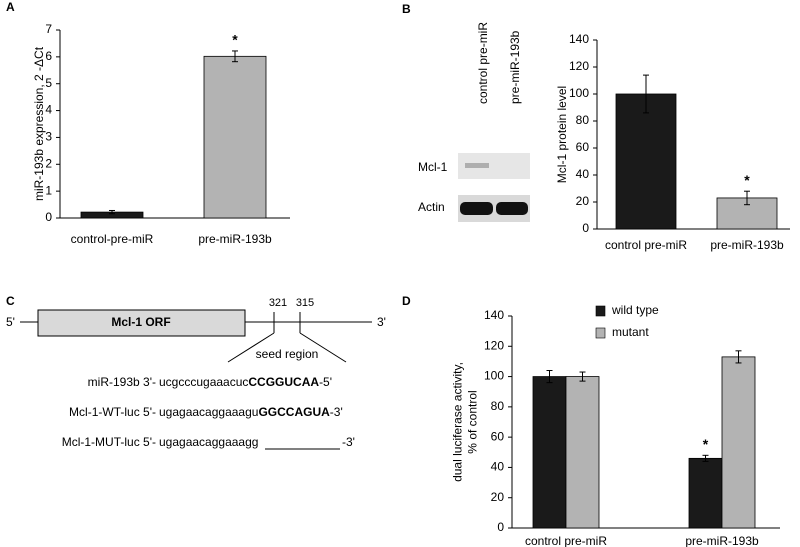 This screenshot has width=800, height=547. I want to click on y-tick-label: 7, so click(48, 29).